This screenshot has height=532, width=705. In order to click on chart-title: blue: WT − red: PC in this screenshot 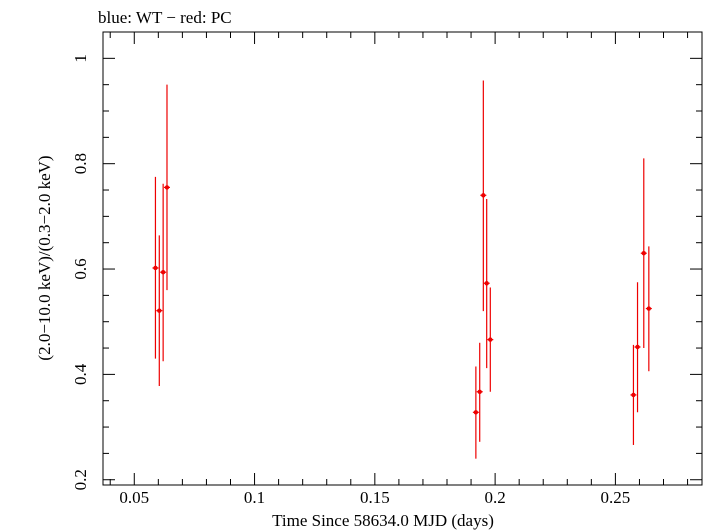, I will do `click(165, 17)`.